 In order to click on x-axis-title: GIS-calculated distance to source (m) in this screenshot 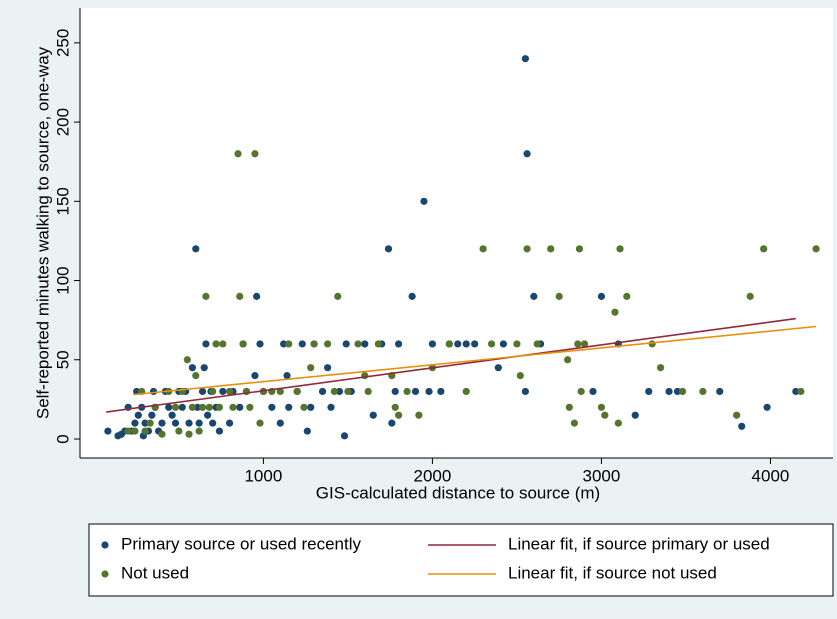, I will do `click(458, 492)`.